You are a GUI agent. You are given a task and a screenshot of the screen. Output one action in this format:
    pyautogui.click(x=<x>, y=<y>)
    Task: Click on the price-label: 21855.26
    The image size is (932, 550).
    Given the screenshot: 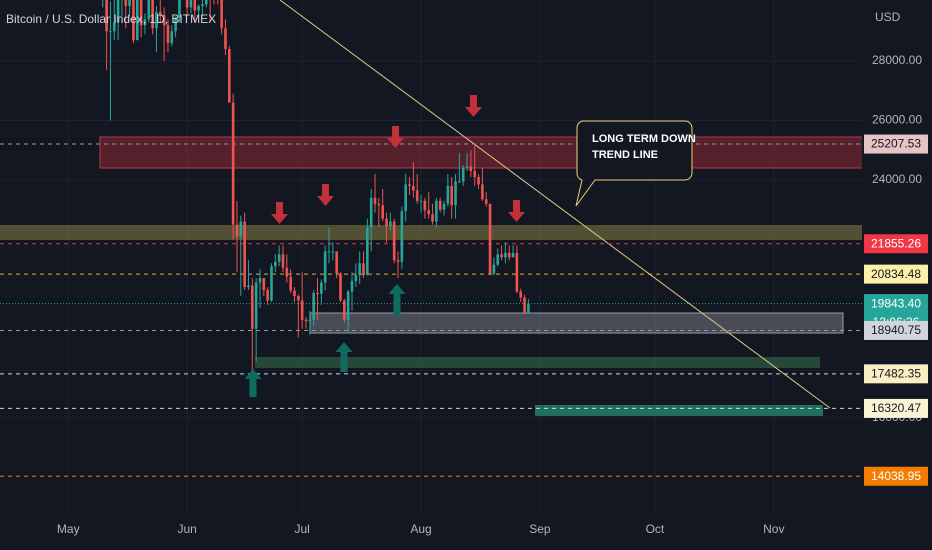 What is the action you would take?
    pyautogui.click(x=896, y=243)
    